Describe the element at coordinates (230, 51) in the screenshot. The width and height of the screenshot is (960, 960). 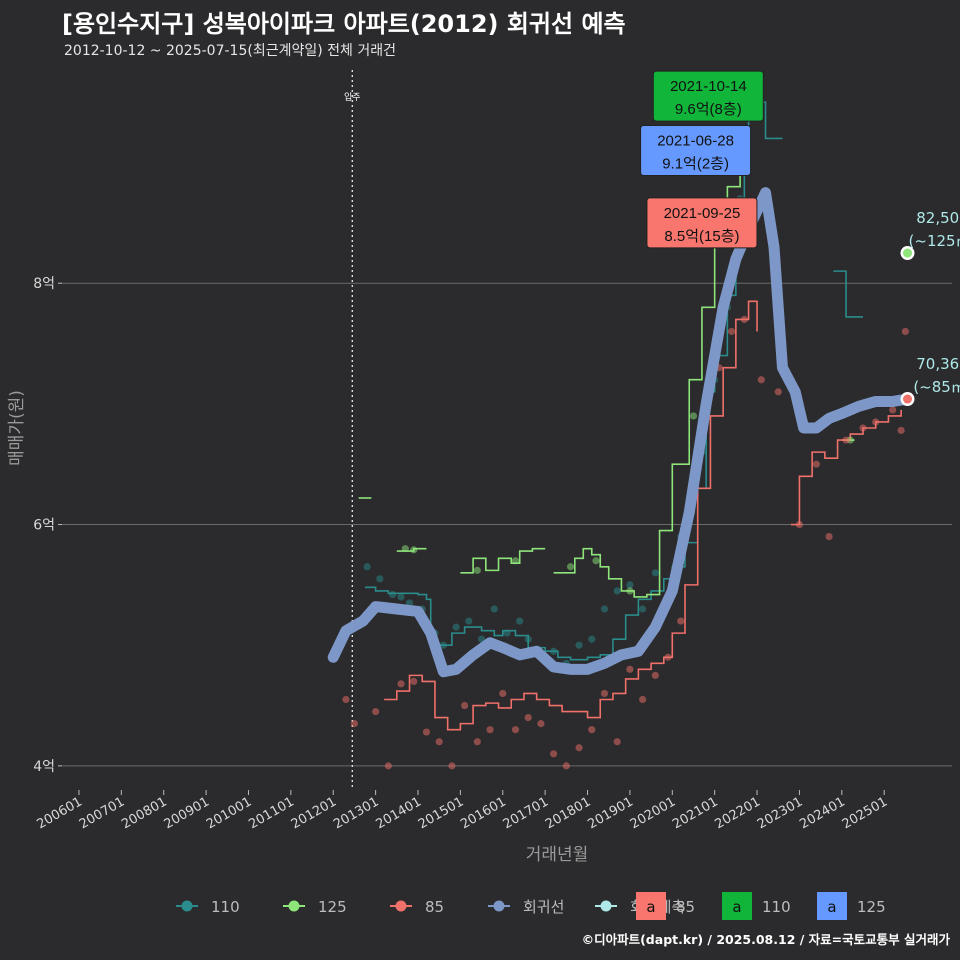
I see `chart-subtitle: 2012-10-12 ~ 2025-07-15(최근계약일) 전체 거래건` at that location.